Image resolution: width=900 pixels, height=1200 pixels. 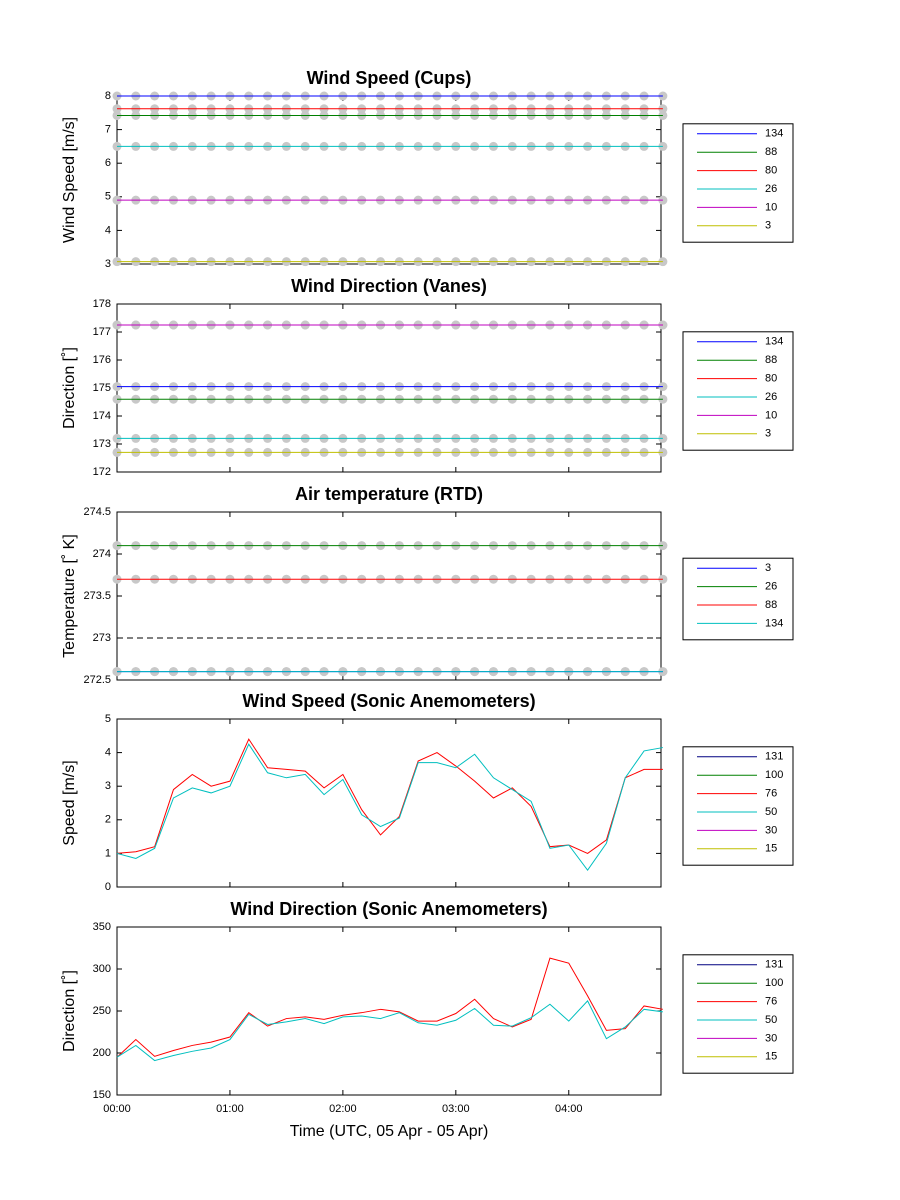 I want to click on y-axis-label: Temperature [˚ K], so click(x=69, y=596).